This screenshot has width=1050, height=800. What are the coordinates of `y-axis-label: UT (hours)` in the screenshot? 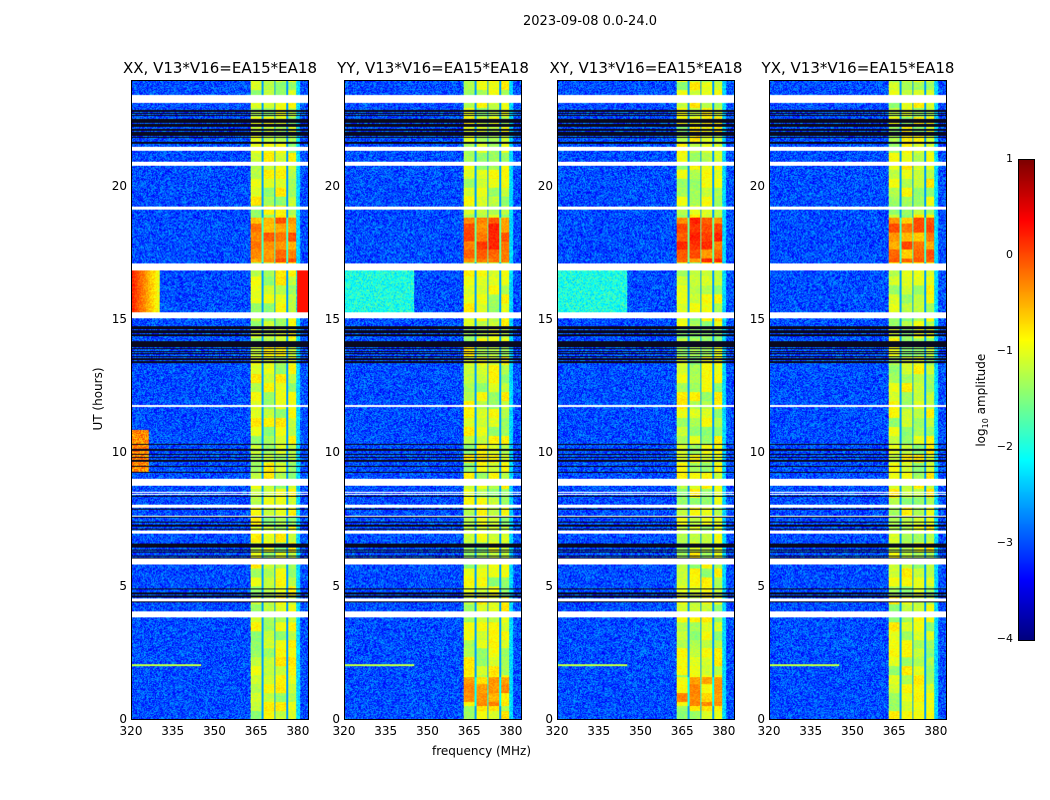 It's located at (98, 399).